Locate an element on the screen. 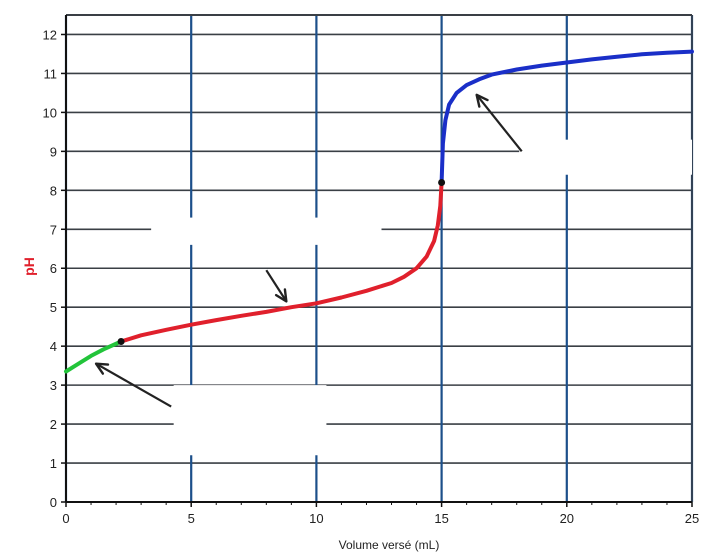  y-axis-label: pH is located at coordinates (29, 266).